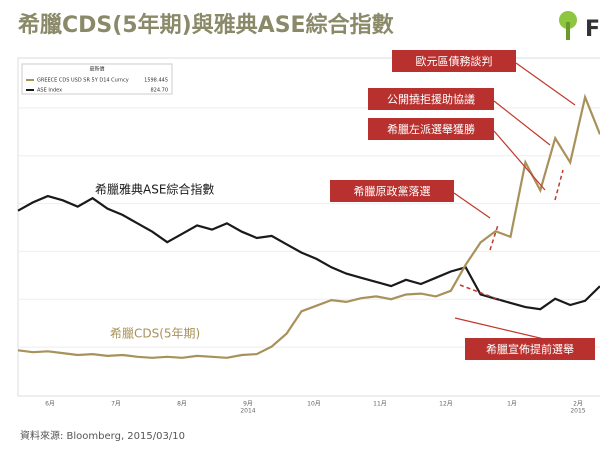 This screenshot has height=454, width=600. I want to click on x-year-label: 2015, so click(577, 411).